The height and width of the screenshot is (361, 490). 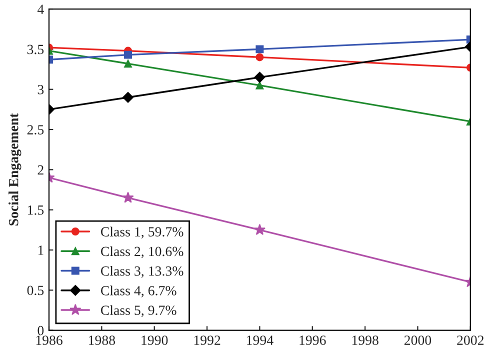 What do you see at coordinates (138, 311) in the screenshot?
I see `legend-label: Class 5, 9.7%` at bounding box center [138, 311].